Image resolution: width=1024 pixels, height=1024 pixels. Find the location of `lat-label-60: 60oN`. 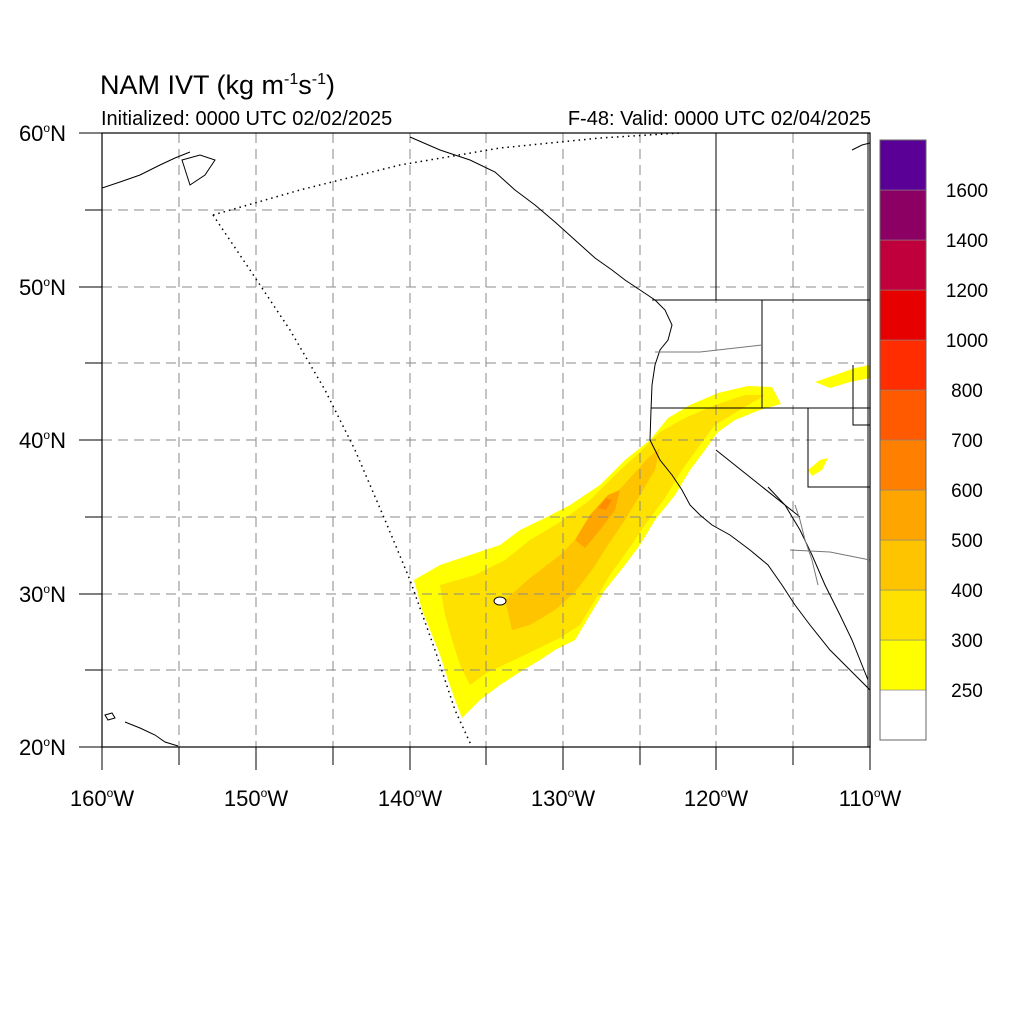

lat-label-60: 60oN is located at coordinates (42, 133).